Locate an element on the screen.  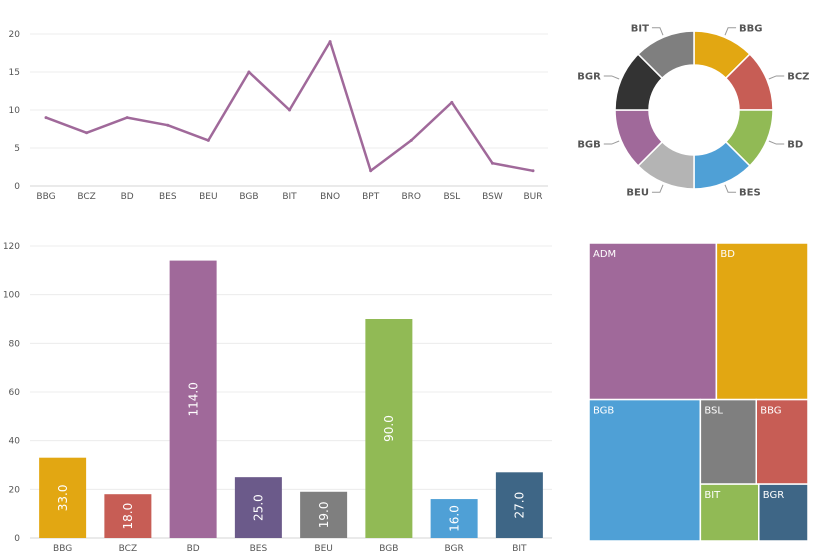
bar-x-tick: BBG is located at coordinates (62, 549).